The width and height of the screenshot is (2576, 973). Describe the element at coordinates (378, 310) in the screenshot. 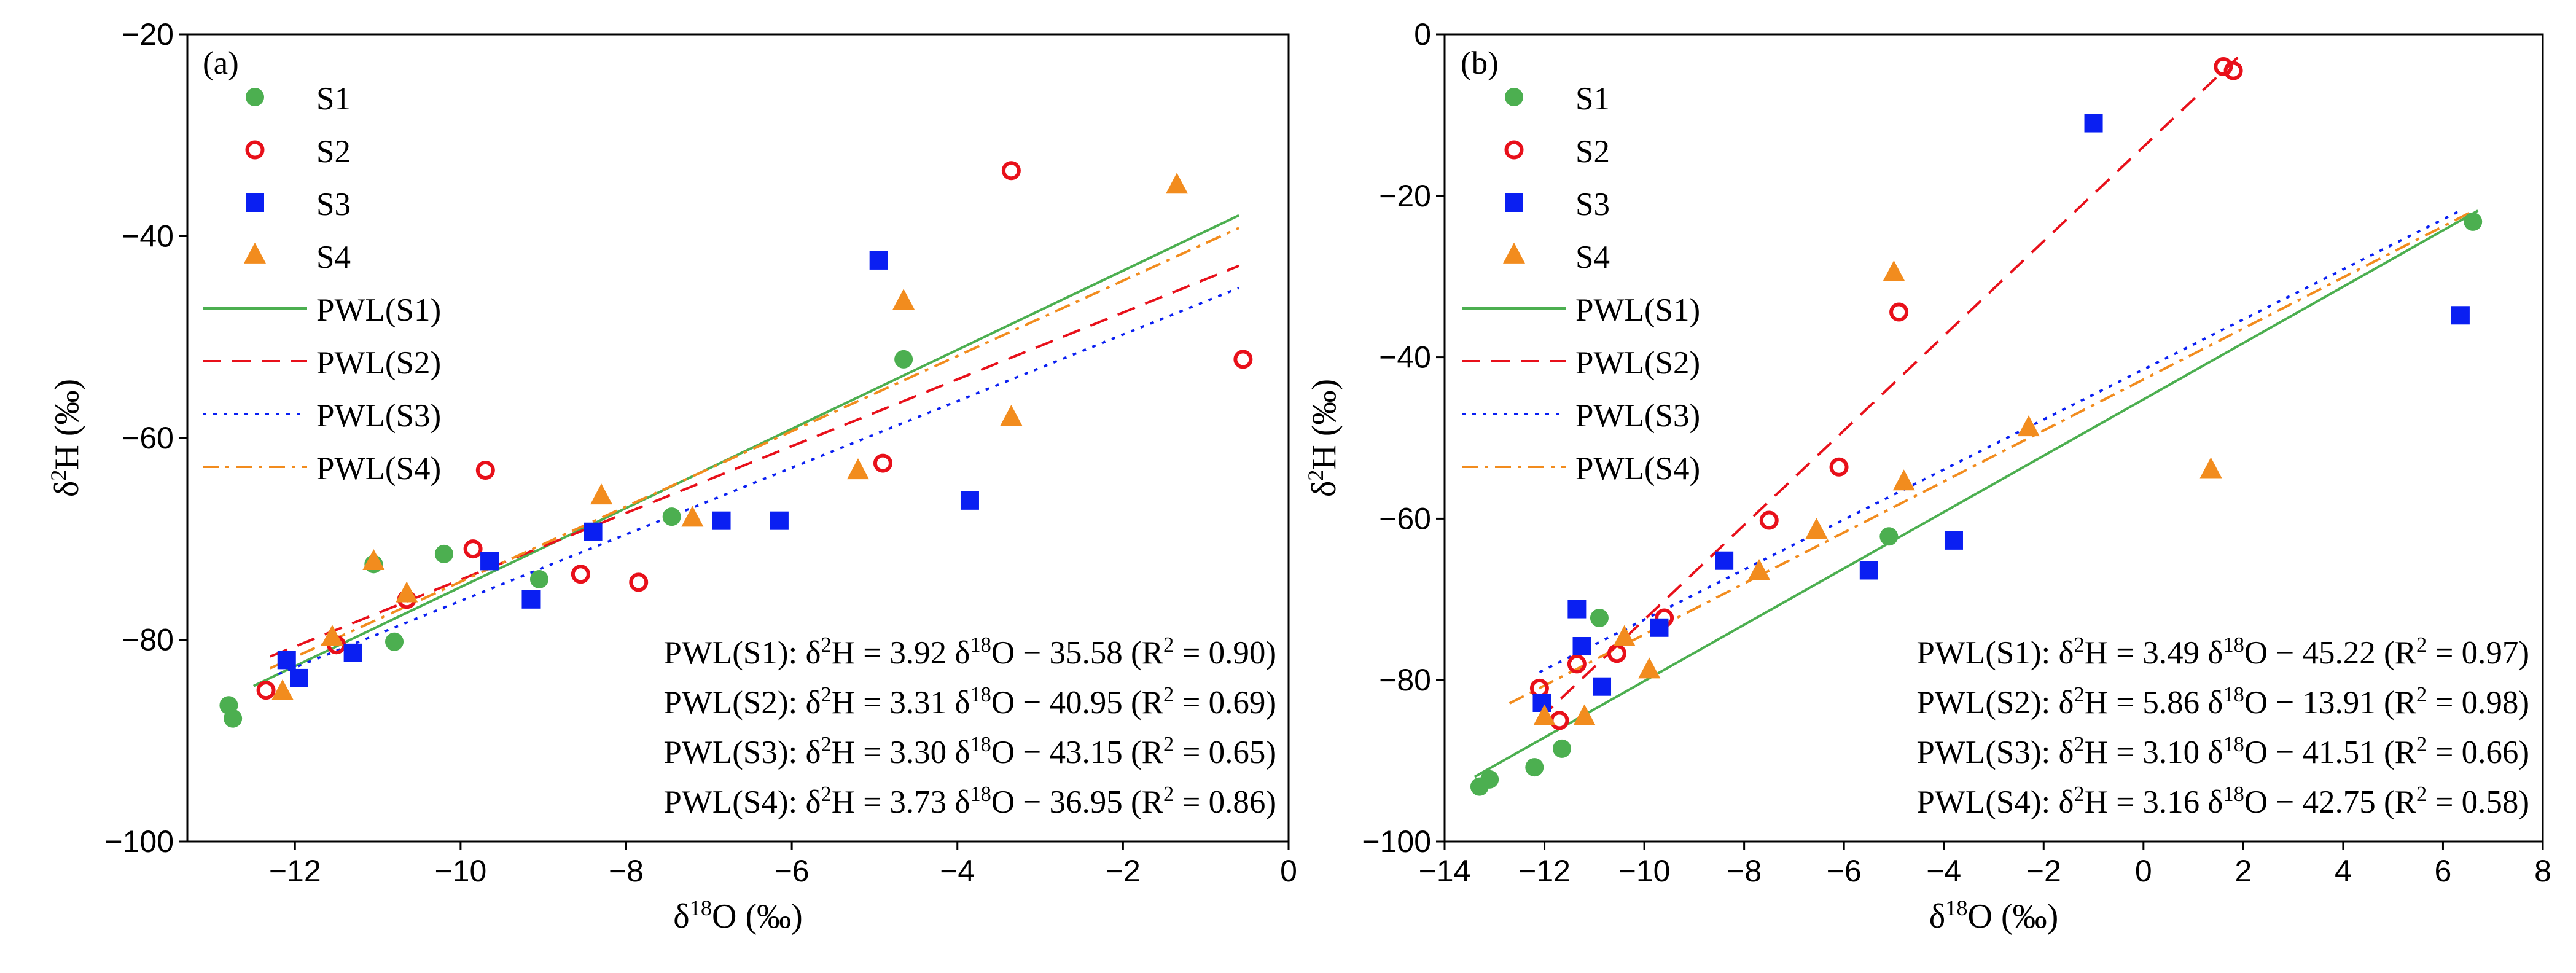

I see `legend-label: PWL(S1)` at that location.